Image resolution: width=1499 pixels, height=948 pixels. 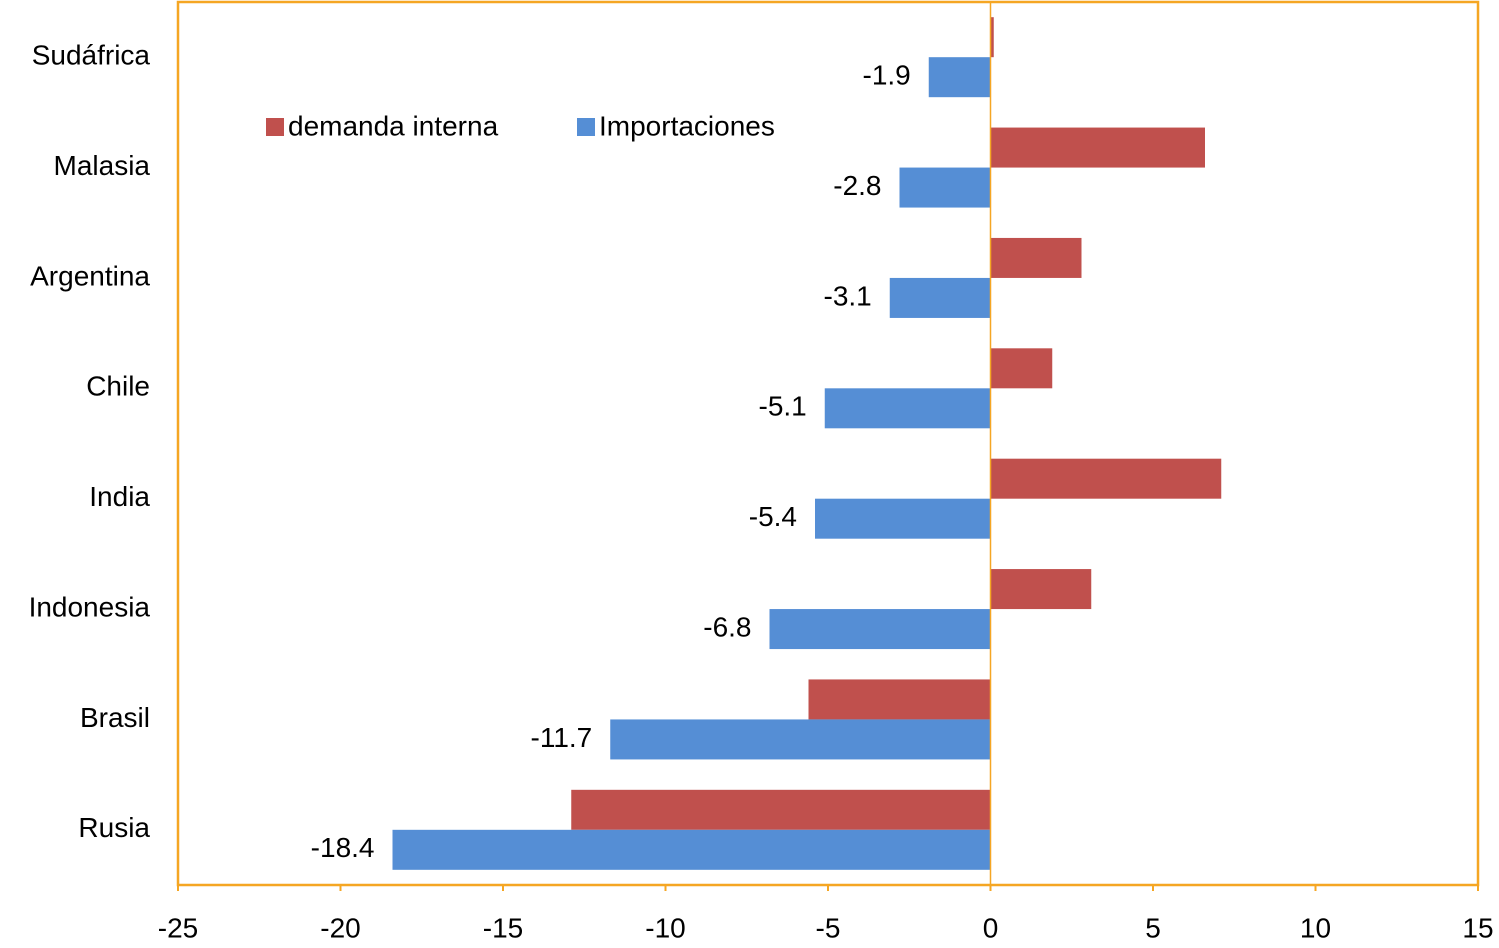 I want to click on data-label: -5.1, so click(x=783, y=406).